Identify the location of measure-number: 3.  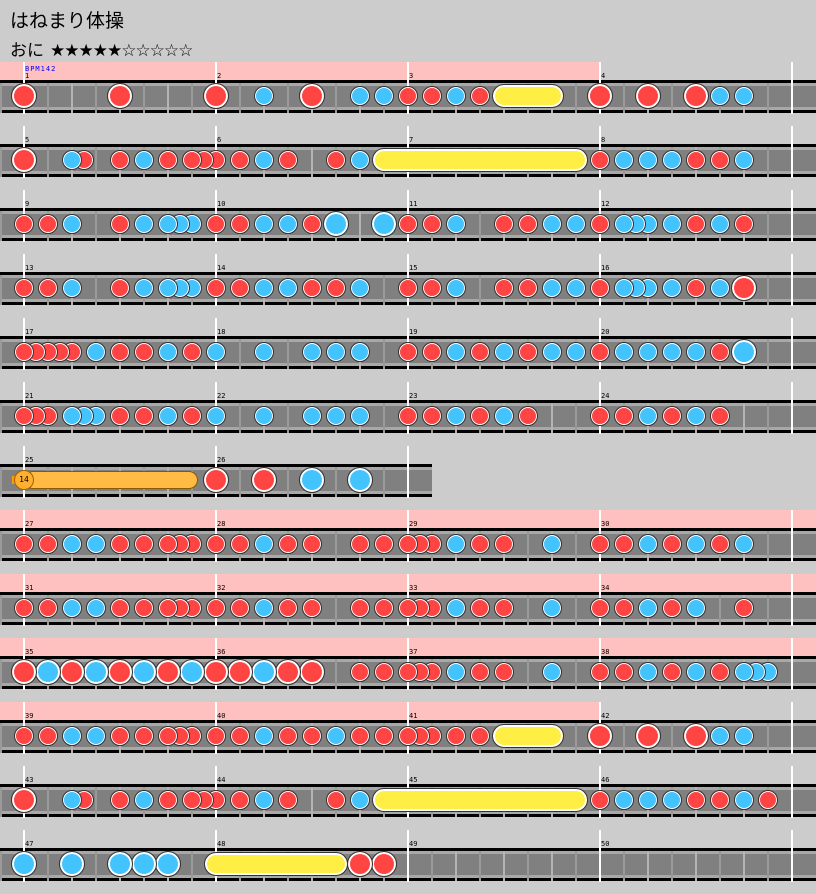
(411, 76).